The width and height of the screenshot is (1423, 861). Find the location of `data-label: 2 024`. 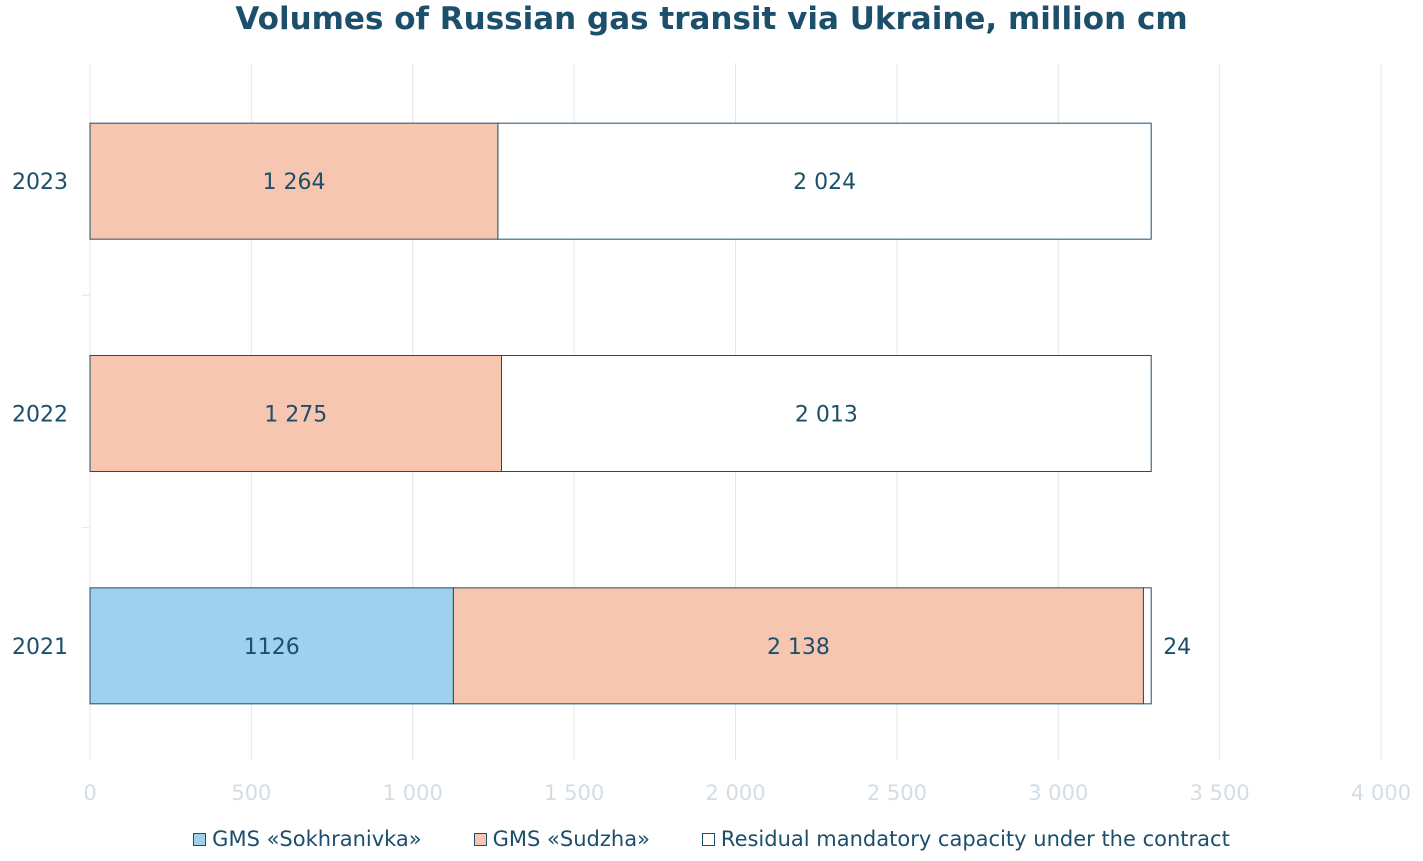

data-label: 2 024 is located at coordinates (824, 182).